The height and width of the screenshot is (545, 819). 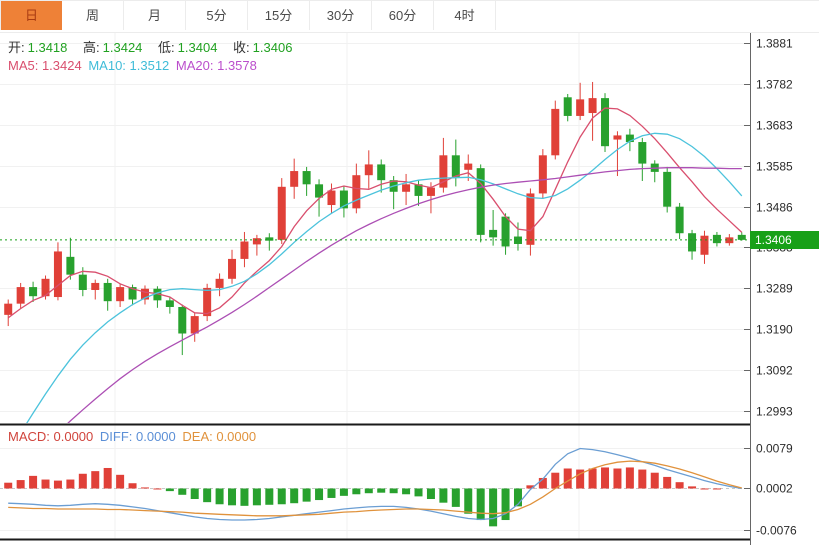 I want to click on svg-text: 1.3881, so click(x=774, y=44).